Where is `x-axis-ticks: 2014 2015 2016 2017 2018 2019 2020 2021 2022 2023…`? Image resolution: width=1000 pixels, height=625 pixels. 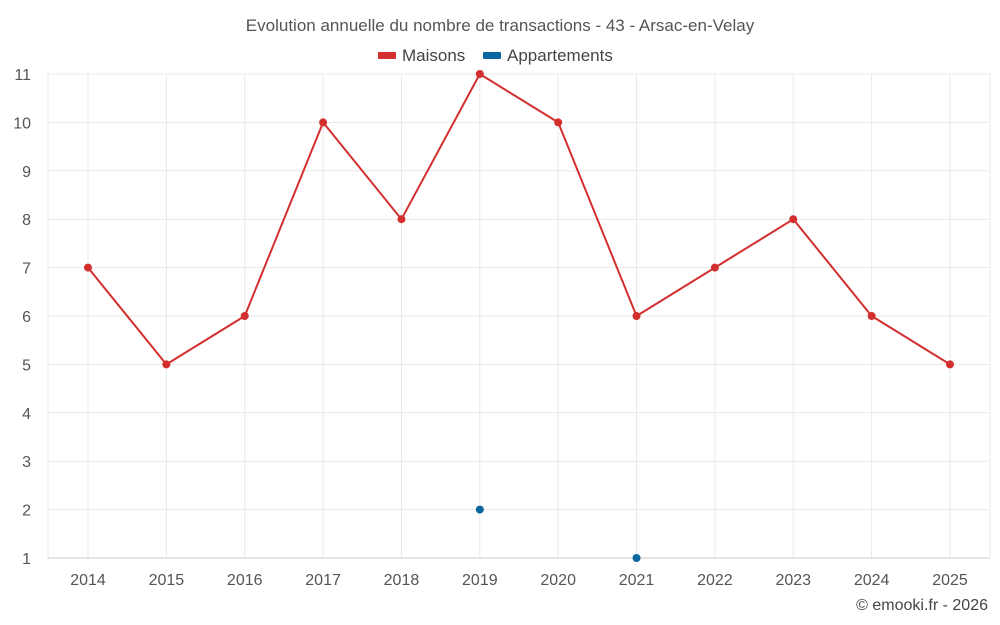 x-axis-ticks: 2014 2015 2016 2017 2018 2019 2020 2021 2022 2023… is located at coordinates (519, 580).